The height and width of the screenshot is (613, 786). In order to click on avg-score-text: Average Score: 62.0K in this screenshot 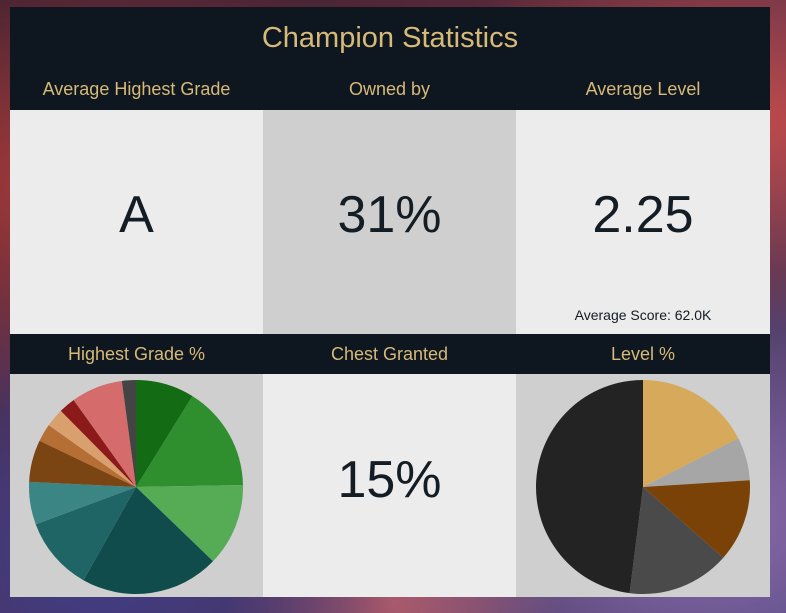, I will do `click(643, 315)`.